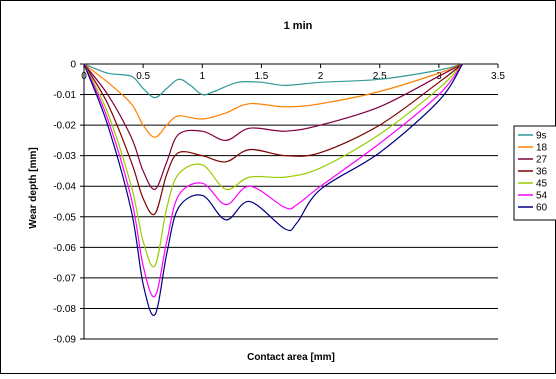  What do you see at coordinates (542, 172) in the screenshot?
I see `legend-label-36: 36` at bounding box center [542, 172].